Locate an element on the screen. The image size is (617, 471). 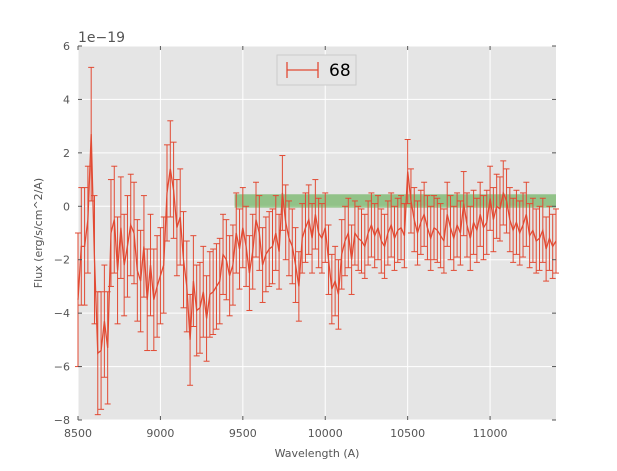
y-tick-label: −6 is located at coordinates (62, 367).